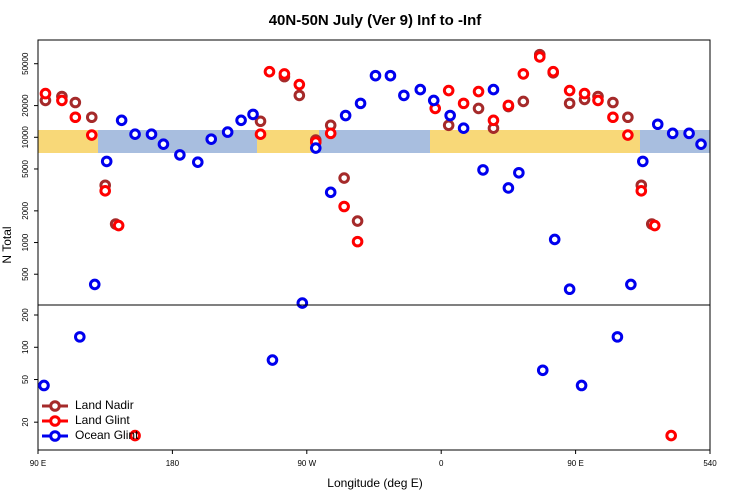 The width and height of the screenshot is (750, 500). Describe the element at coordinates (25, 274) in the screenshot. I see `y-tick-label: 500` at that location.